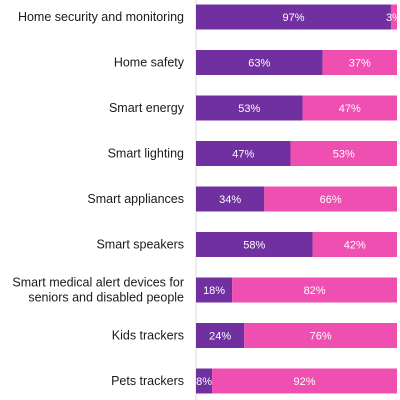  What do you see at coordinates (135, 199) in the screenshot?
I see `category-label: Smart appliances` at bounding box center [135, 199].